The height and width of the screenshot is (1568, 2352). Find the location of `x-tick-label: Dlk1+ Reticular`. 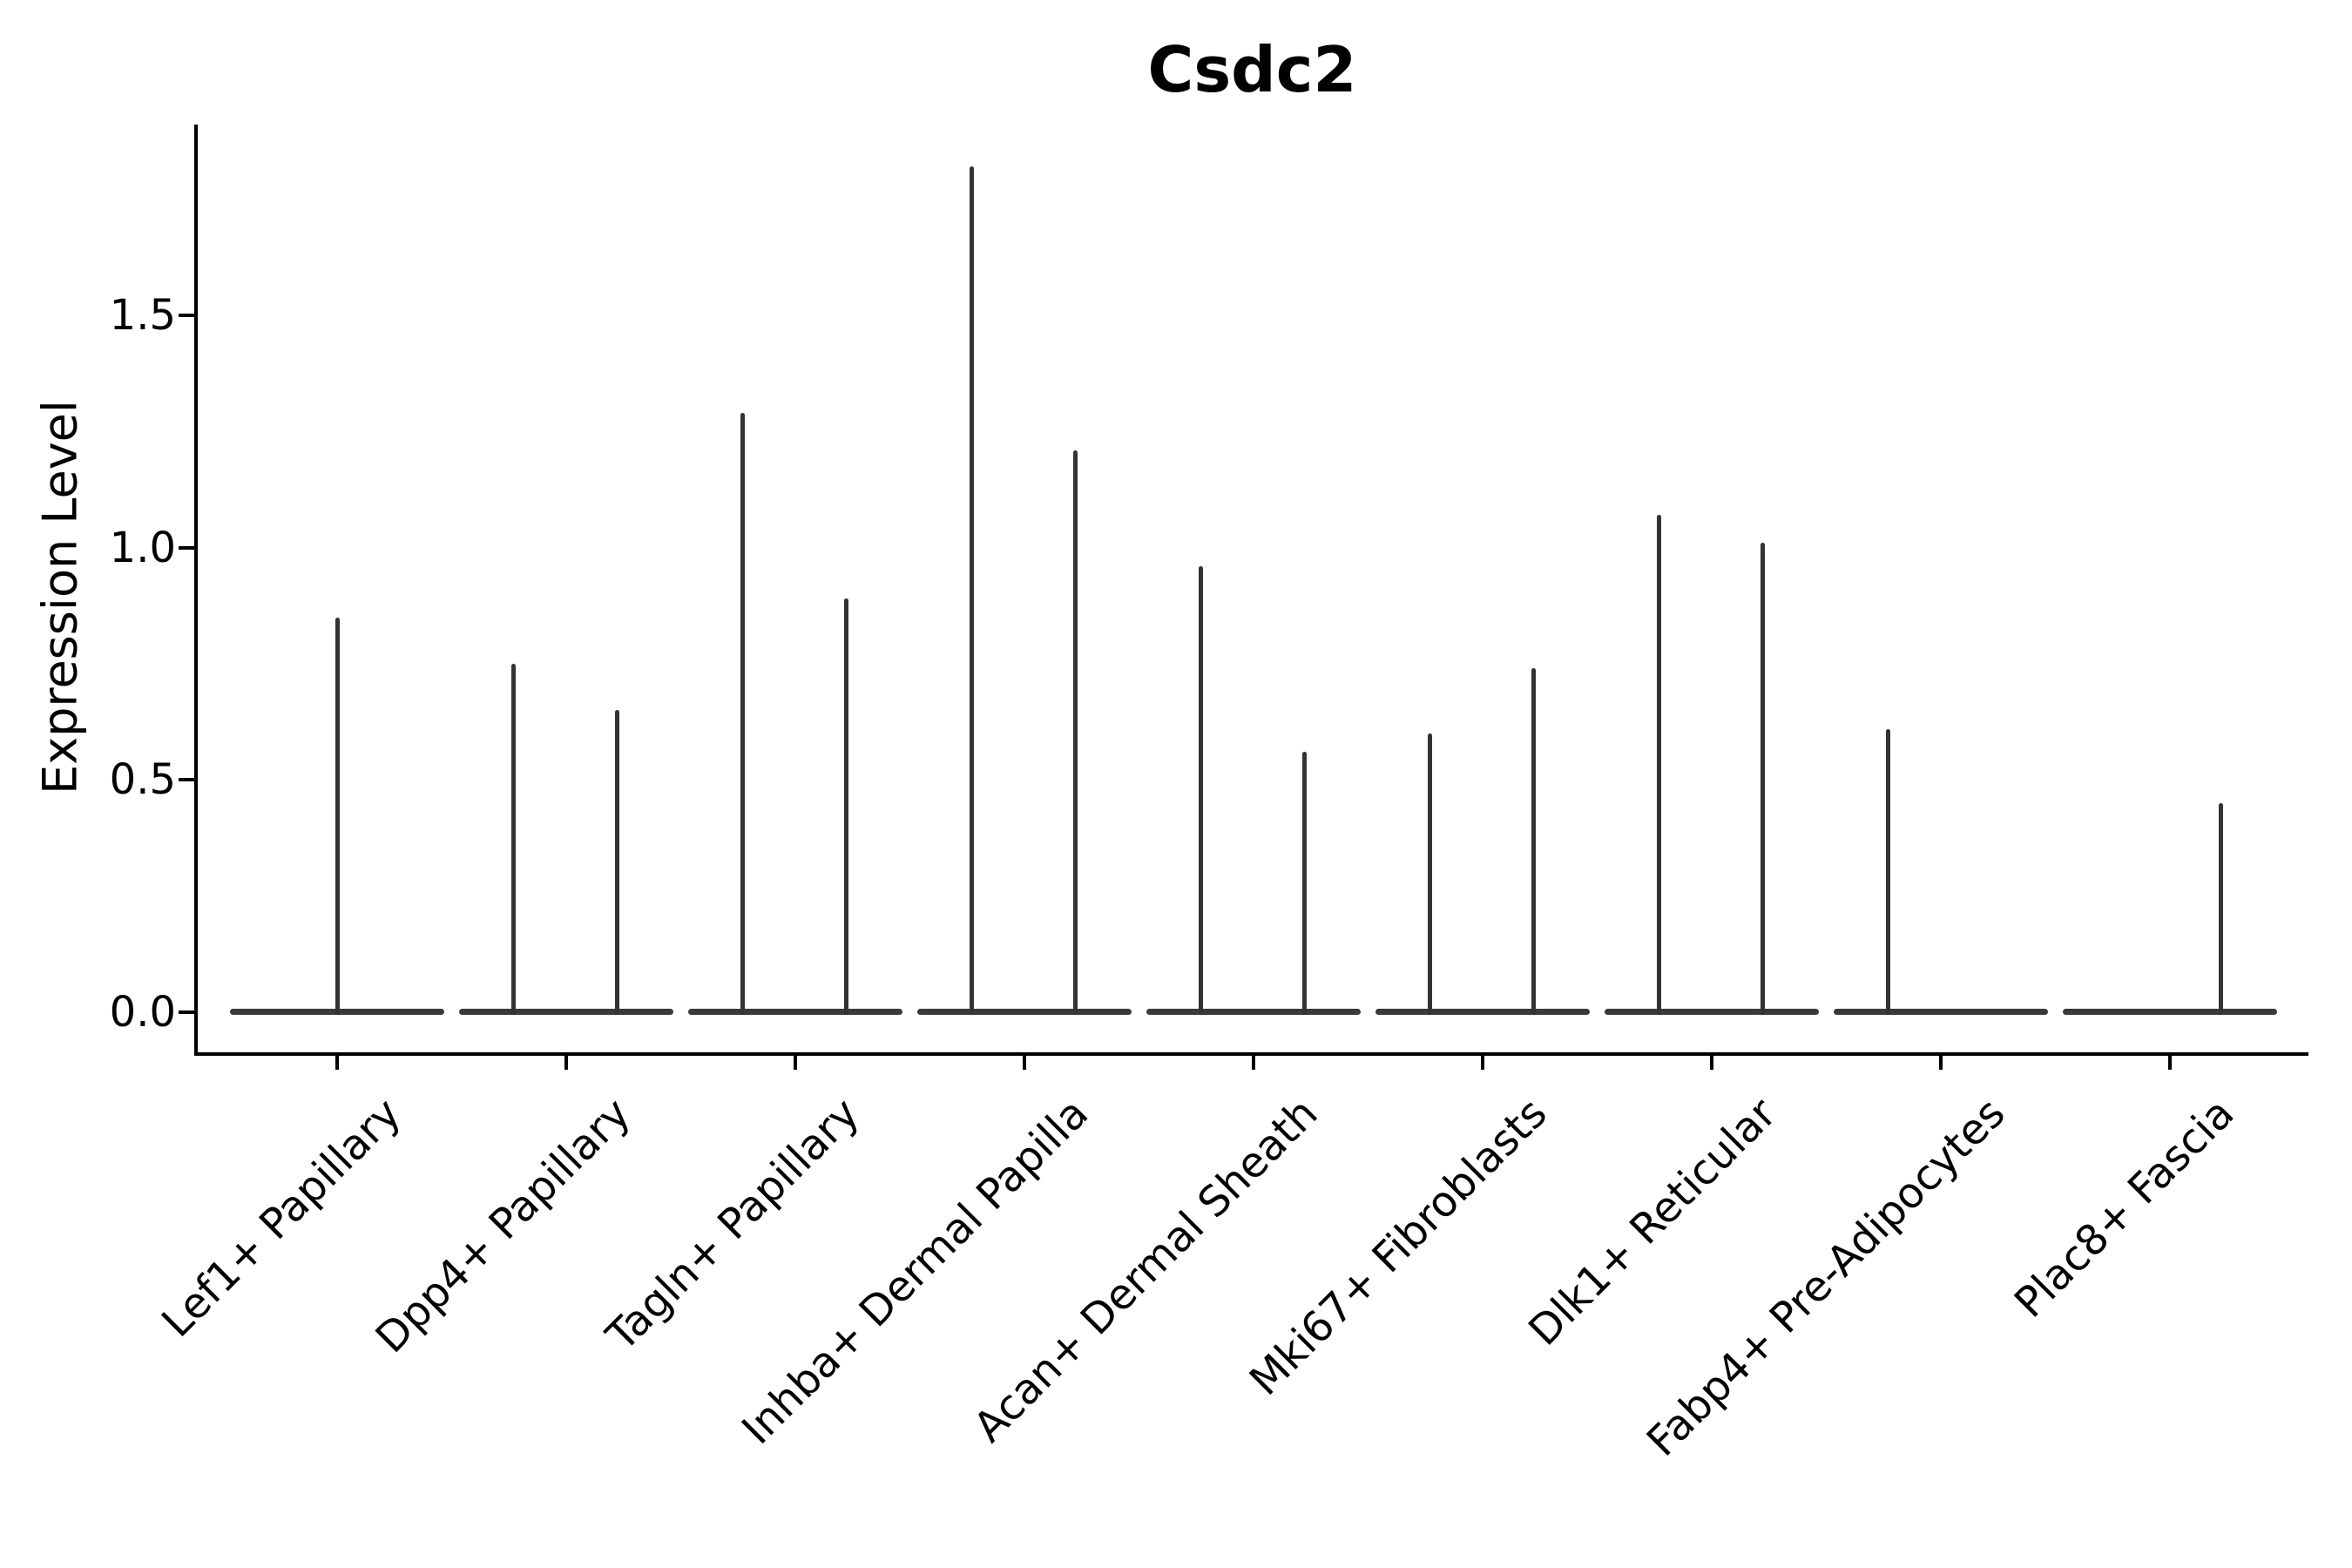

x-tick-label: Dlk1+ Reticular is located at coordinates (1652, 1222).